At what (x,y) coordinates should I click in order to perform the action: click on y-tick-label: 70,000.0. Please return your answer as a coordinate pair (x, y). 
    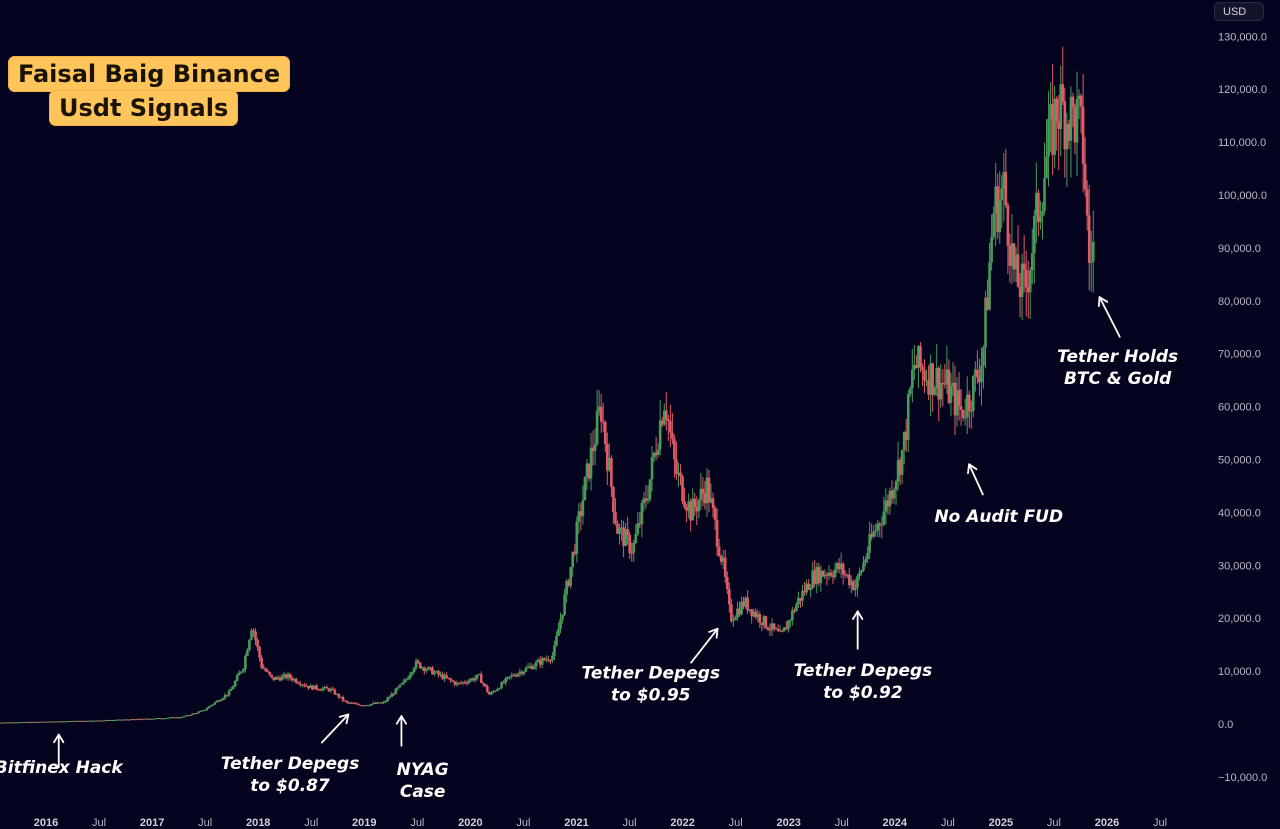
    Looking at the image, I should click on (1239, 355).